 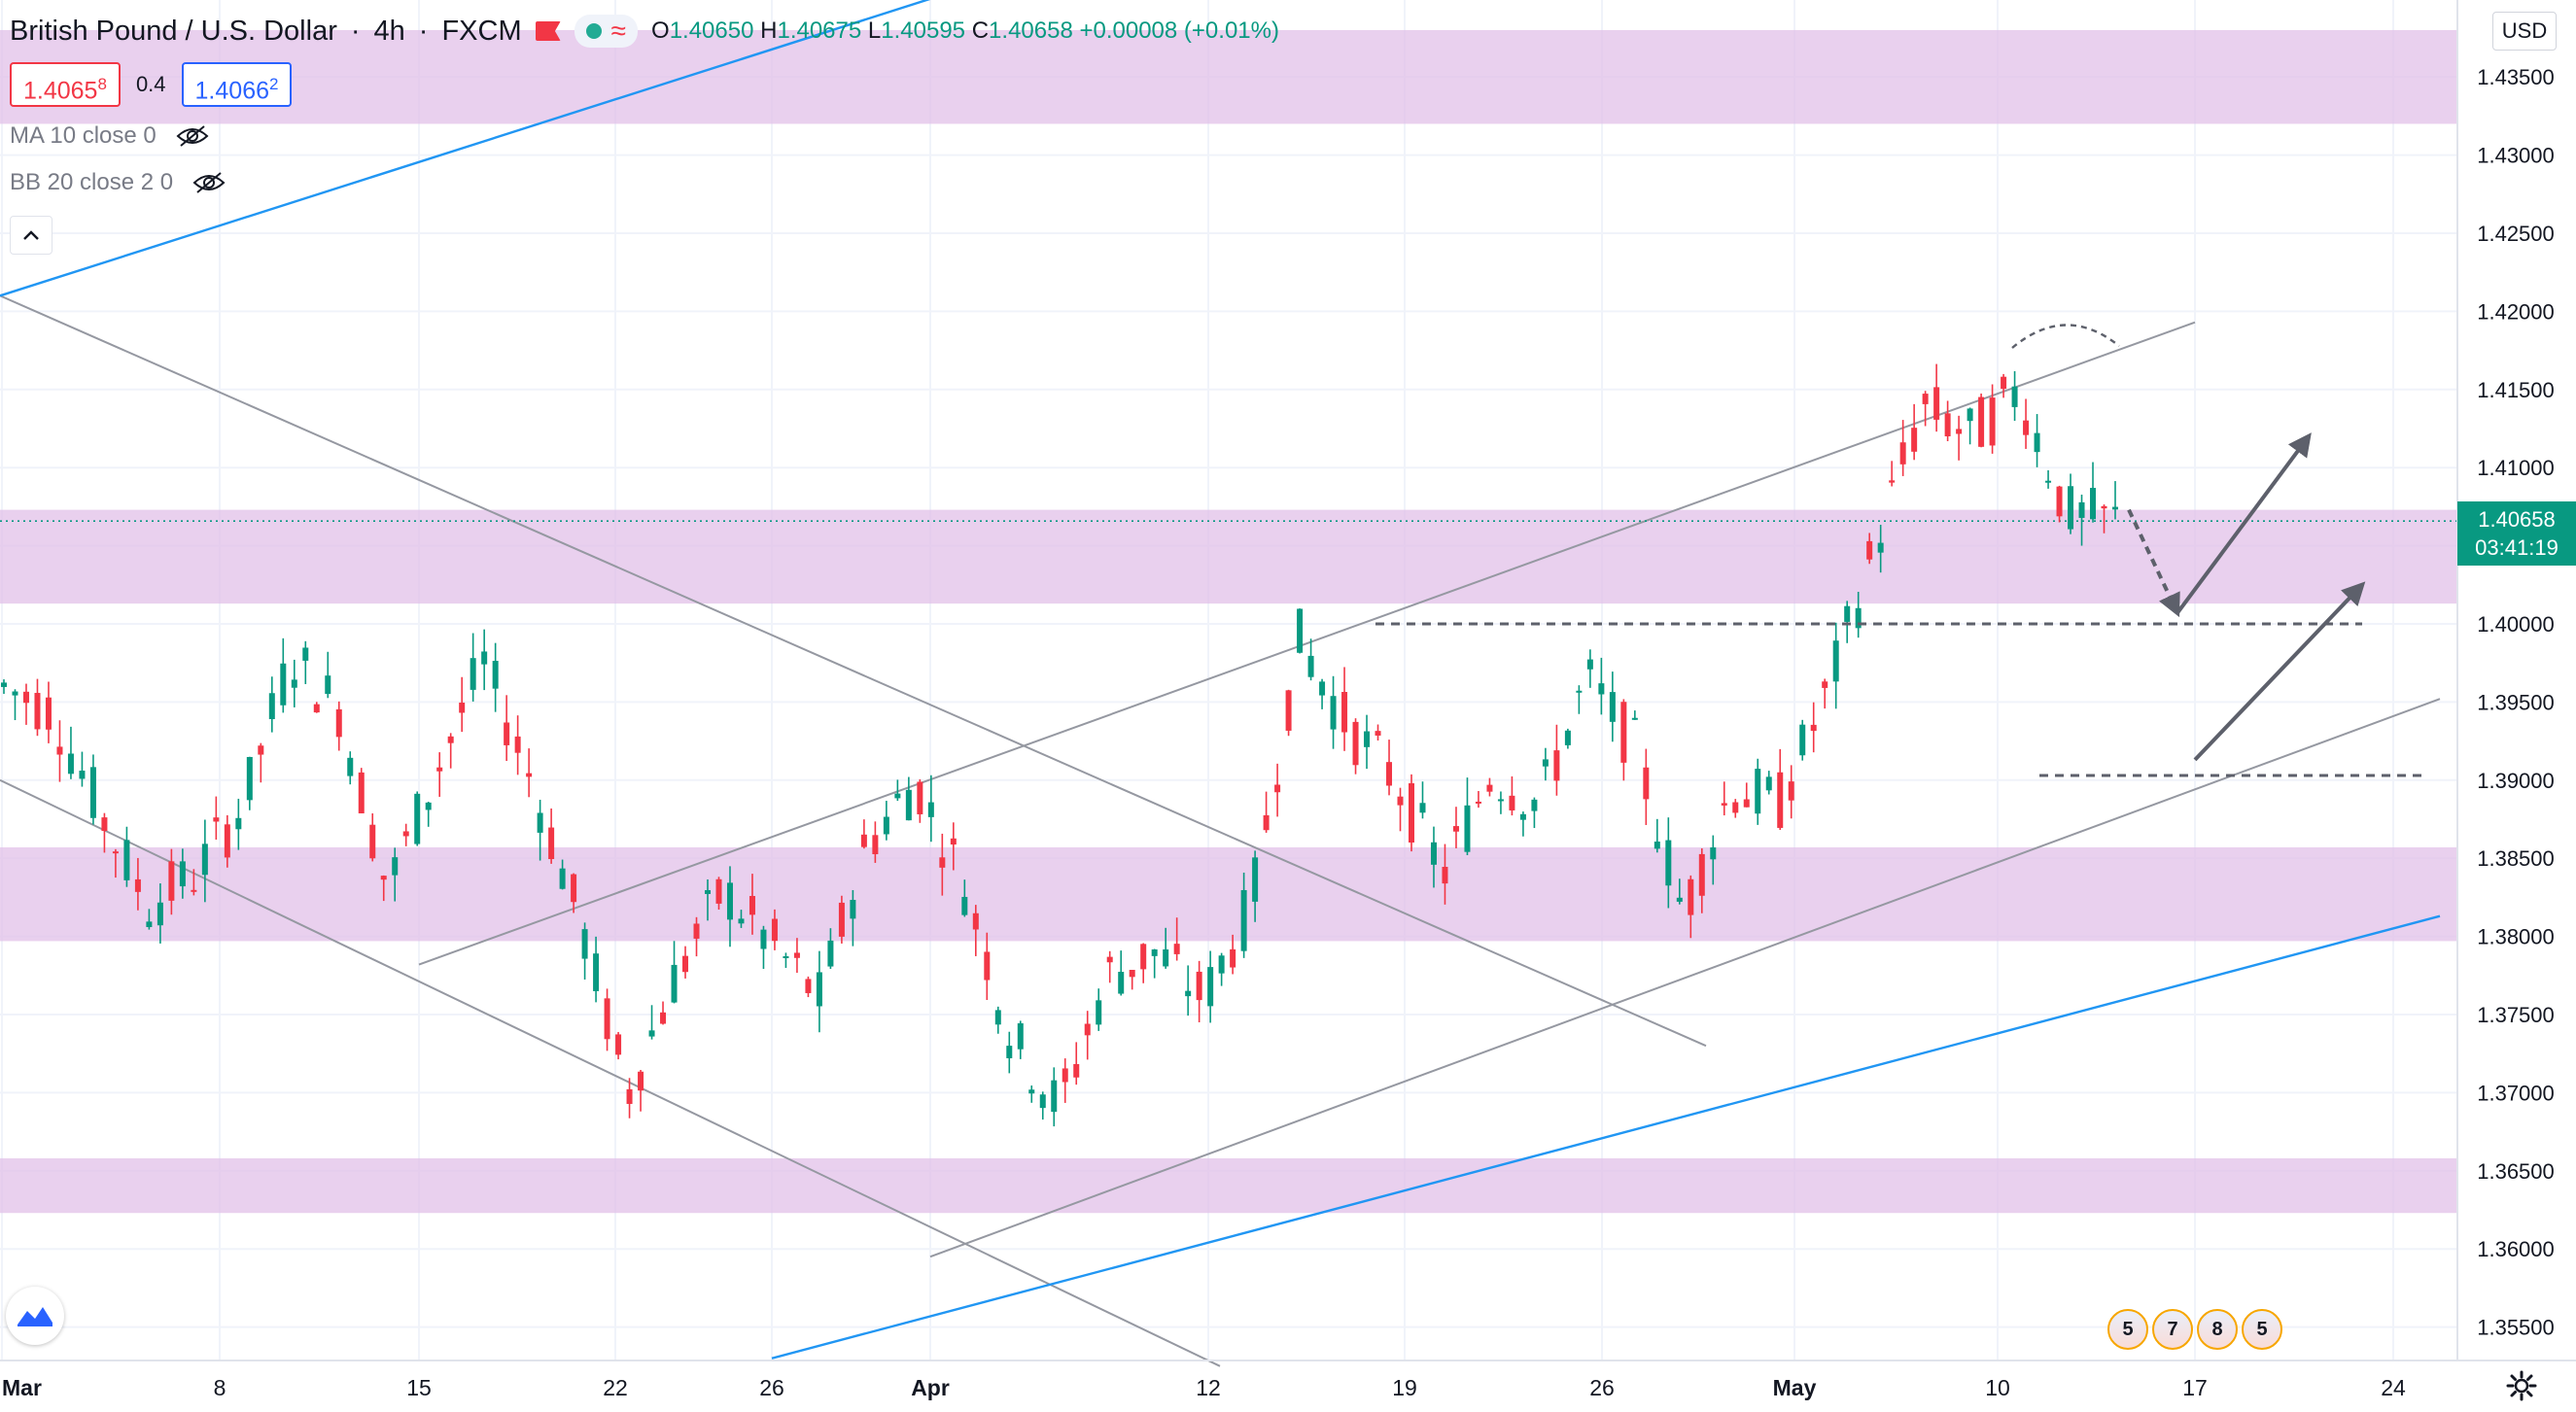 I want to click on open-value: 1.40650, so click(x=711, y=31).